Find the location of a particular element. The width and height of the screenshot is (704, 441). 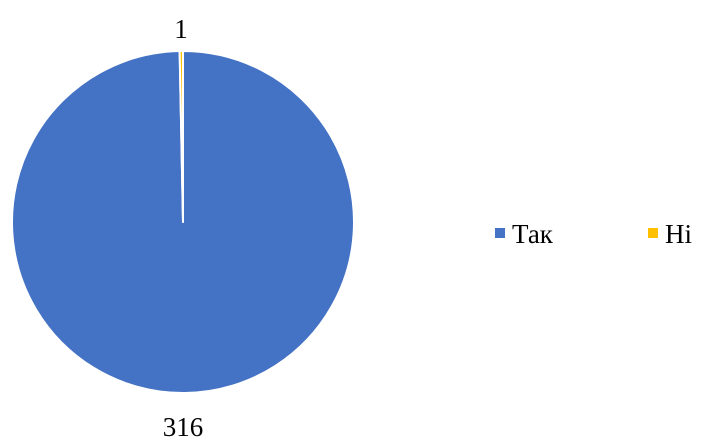

pie-data-labels: 316 1 is located at coordinates (183, 227).